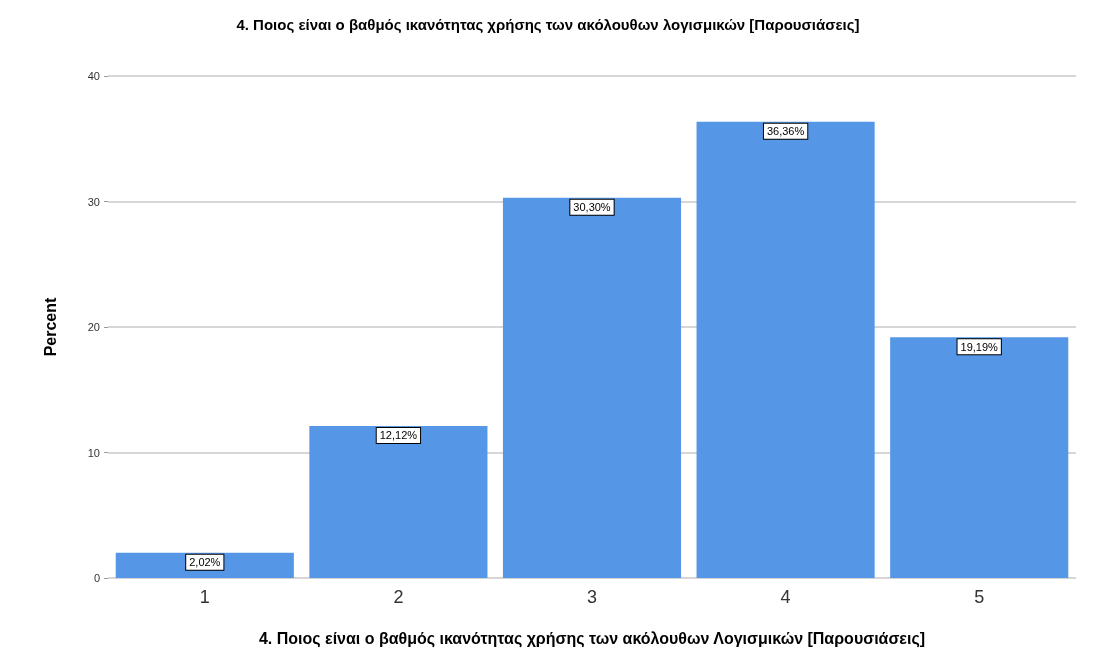 This screenshot has width=1098, height=668. What do you see at coordinates (204, 597) in the screenshot?
I see `x-tick-label: 1` at bounding box center [204, 597].